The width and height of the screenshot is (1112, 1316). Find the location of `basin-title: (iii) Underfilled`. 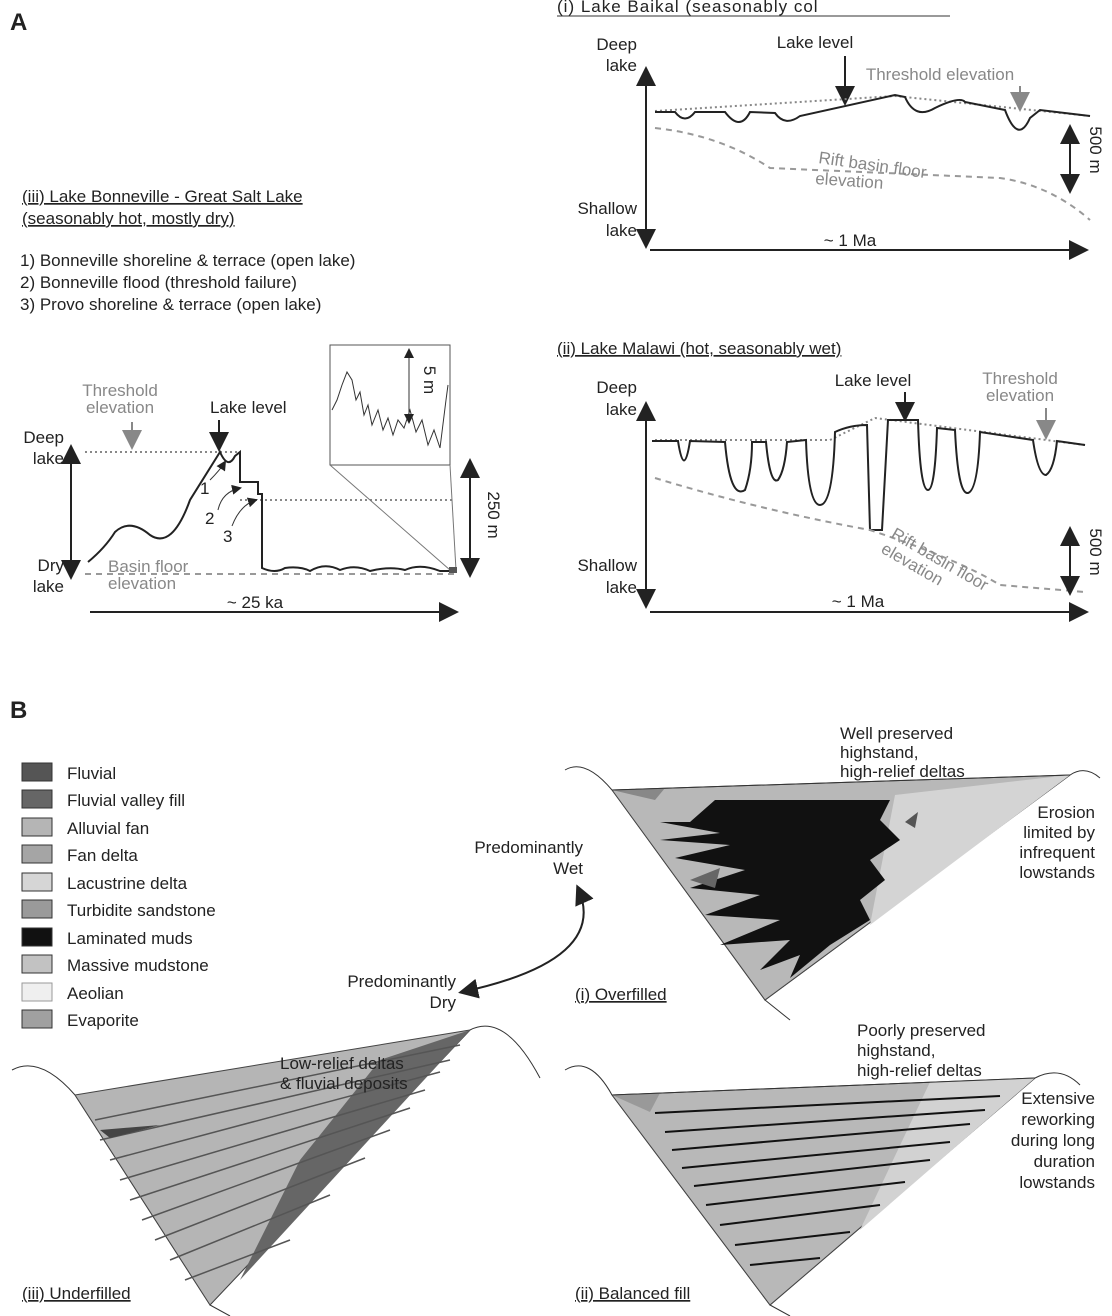

basin-title: (iii) Underfilled is located at coordinates (76, 1293).